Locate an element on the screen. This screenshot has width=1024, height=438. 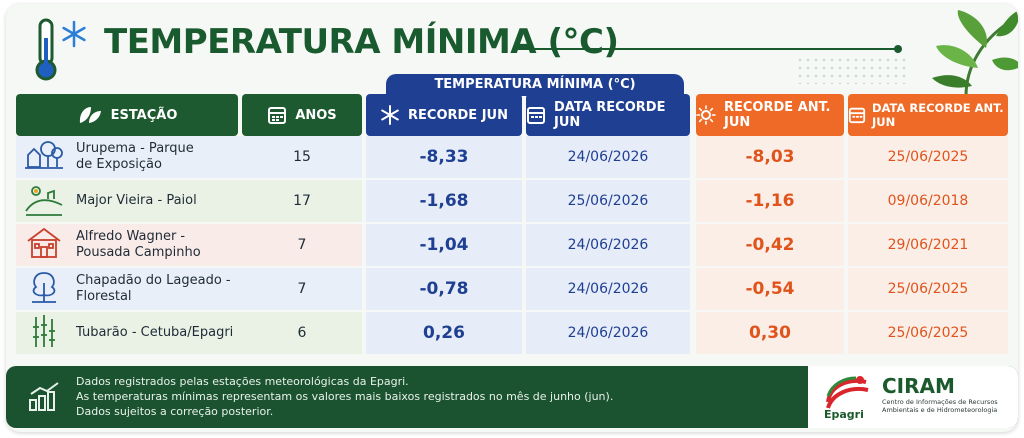
leaves-icon is located at coordinates (975, 53).